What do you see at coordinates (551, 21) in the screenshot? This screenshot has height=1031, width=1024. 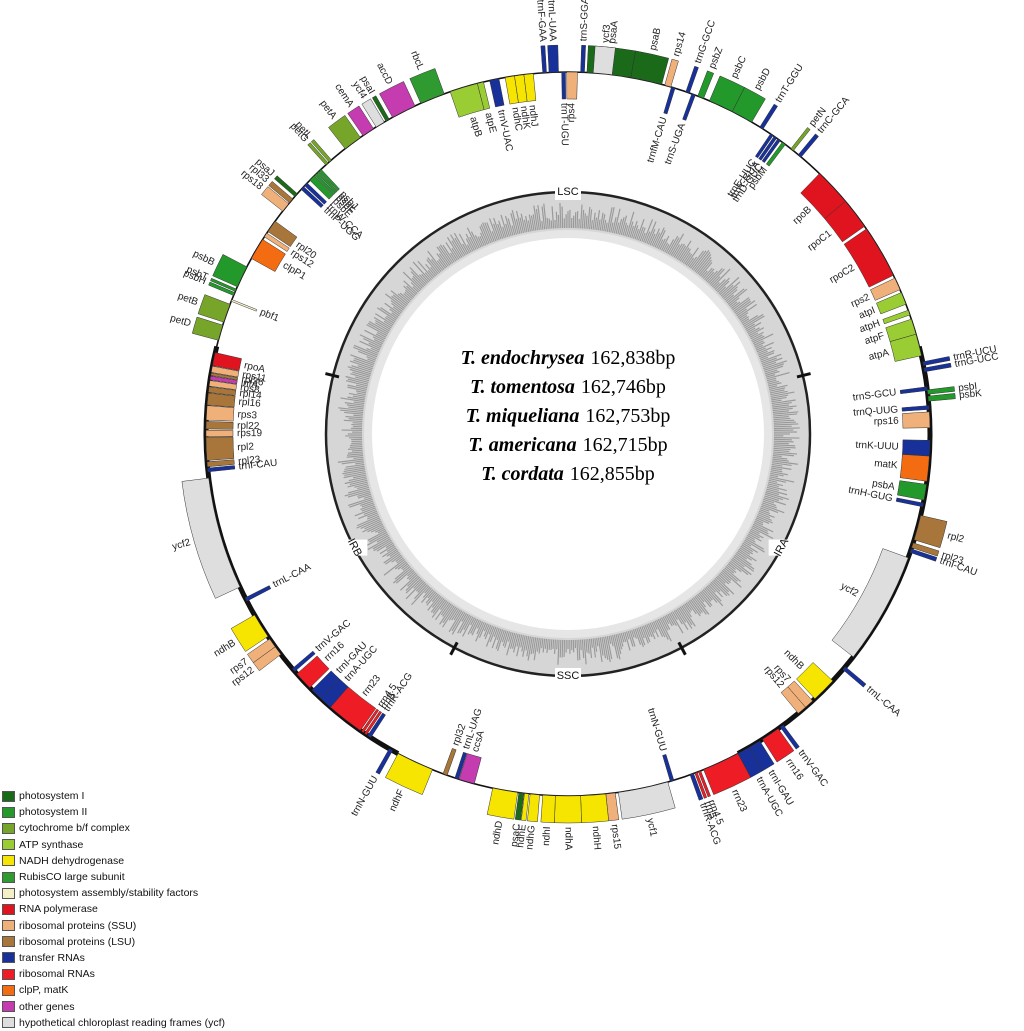 I see `gene-label: trnL-UAA` at bounding box center [551, 21].